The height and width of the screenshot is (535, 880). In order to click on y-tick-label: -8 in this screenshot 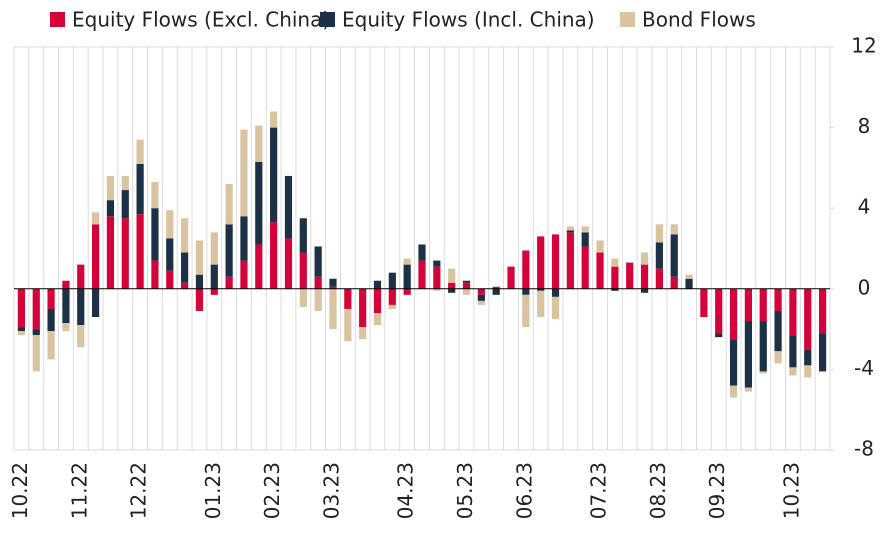, I will do `click(864, 449)`.